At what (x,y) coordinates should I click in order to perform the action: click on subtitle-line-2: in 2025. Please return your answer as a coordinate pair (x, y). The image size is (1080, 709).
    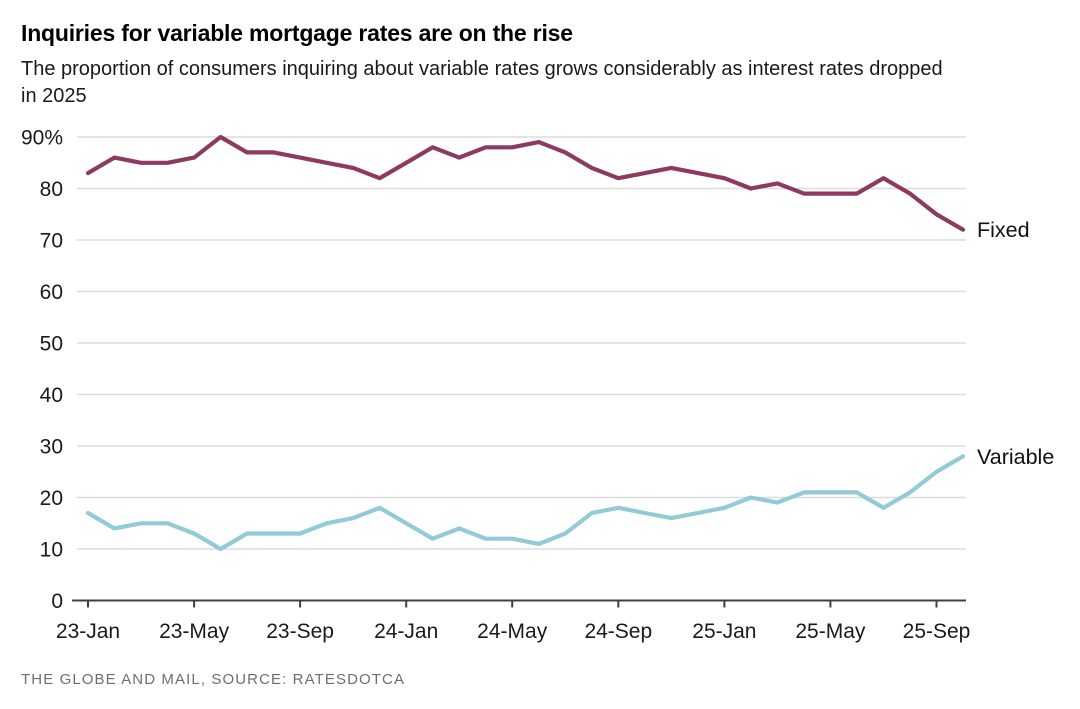
    Looking at the image, I should click on (54, 96).